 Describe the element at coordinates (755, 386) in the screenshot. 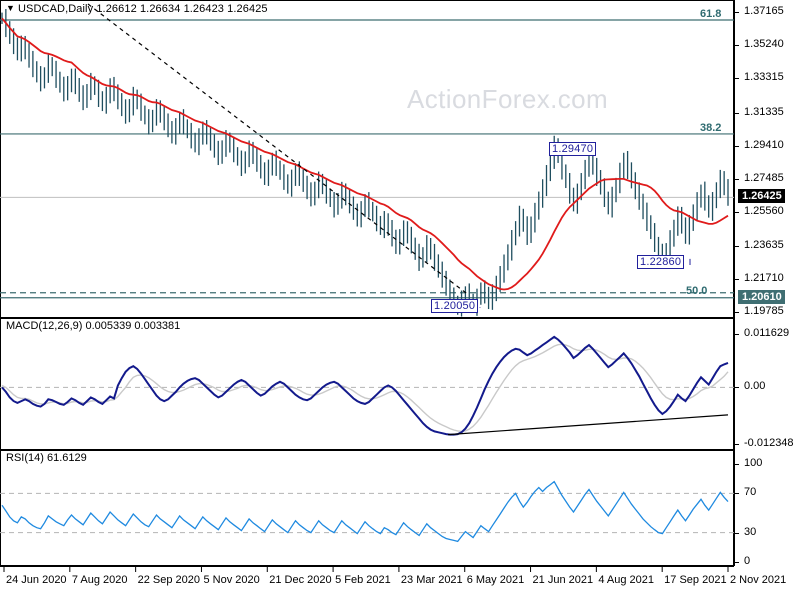

I see `macd-y-label: 0.00` at that location.